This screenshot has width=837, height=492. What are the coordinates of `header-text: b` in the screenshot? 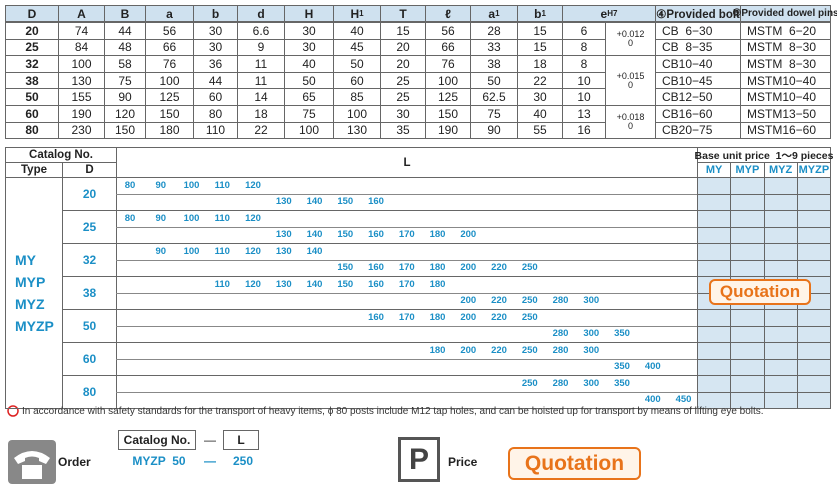 It's located at (215, 13).